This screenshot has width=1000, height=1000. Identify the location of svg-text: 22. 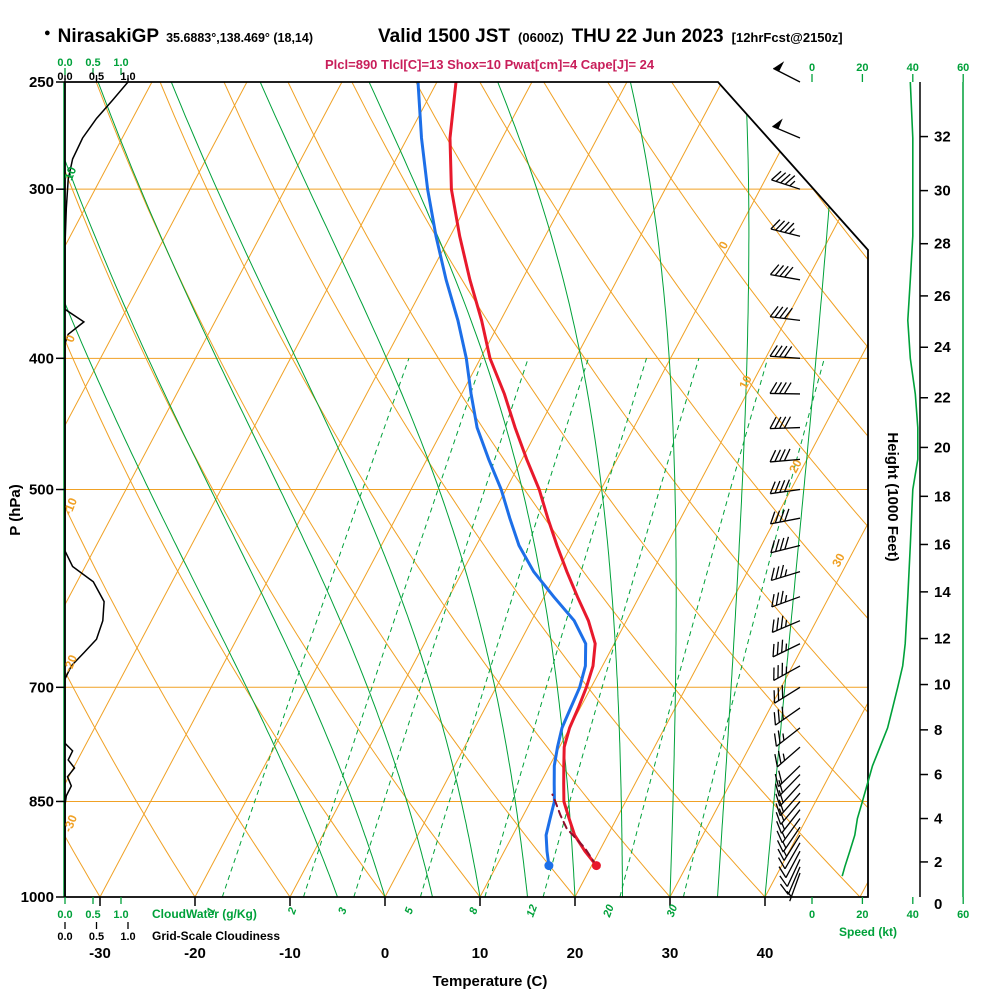
(942, 398).